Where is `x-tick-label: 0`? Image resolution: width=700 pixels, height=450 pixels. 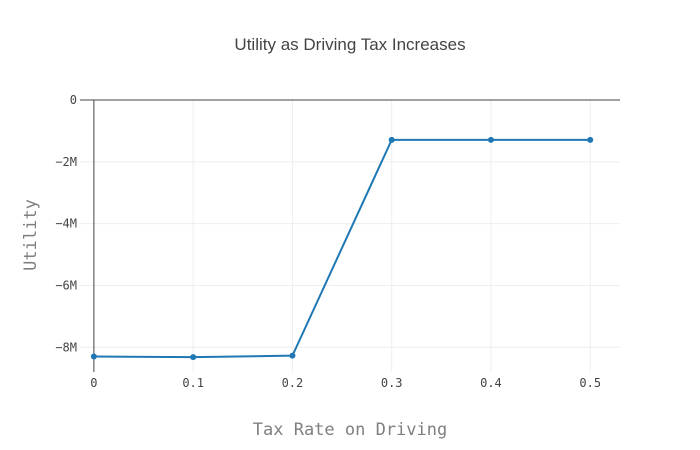 x-tick-label: 0 is located at coordinates (93, 383).